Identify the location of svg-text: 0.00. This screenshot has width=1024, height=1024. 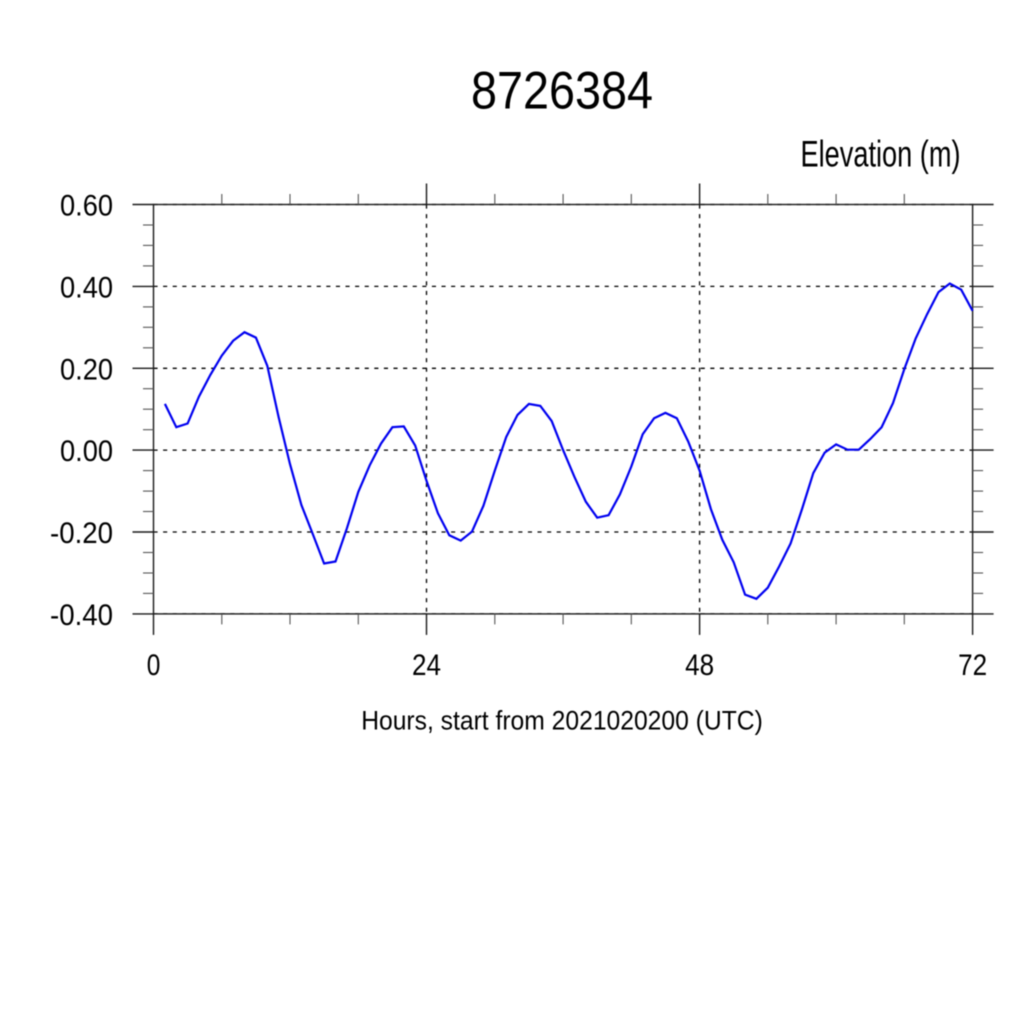
(86, 451).